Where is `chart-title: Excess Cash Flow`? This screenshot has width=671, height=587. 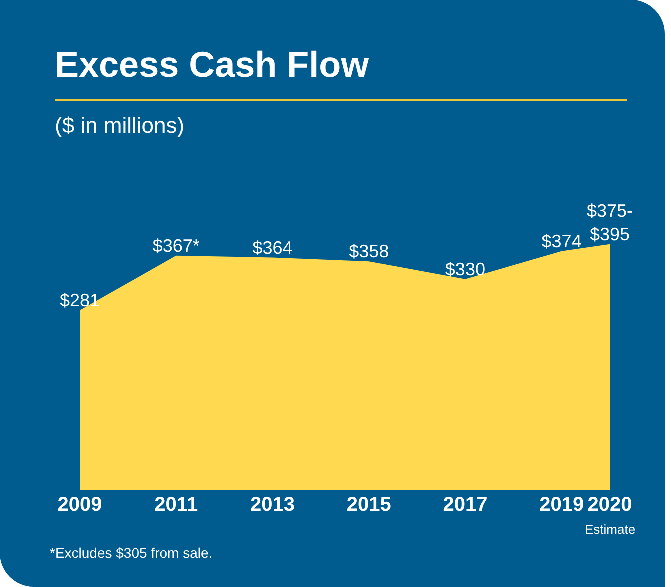 chart-title: Excess Cash Flow is located at coordinates (212, 65).